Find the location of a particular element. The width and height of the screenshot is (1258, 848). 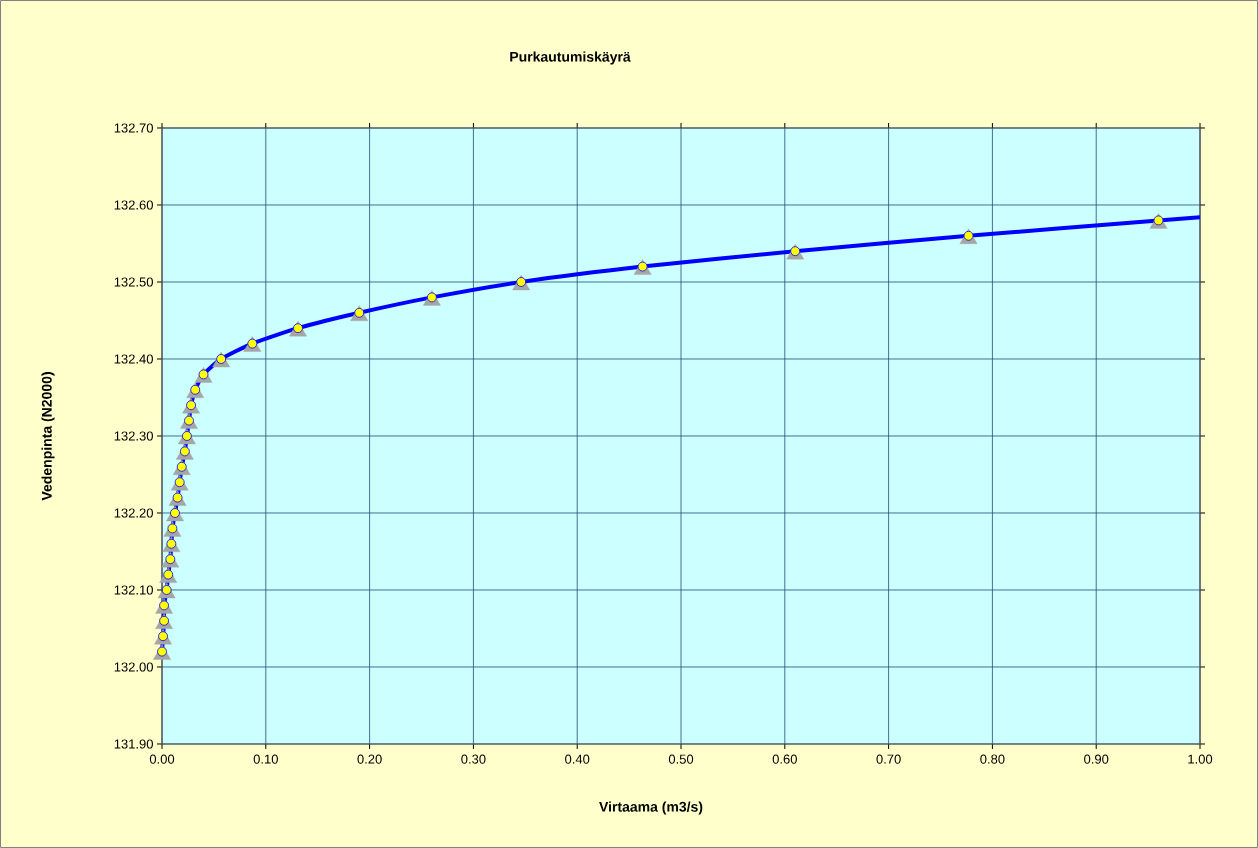

x-tick-label: 0.10 is located at coordinates (265, 759).